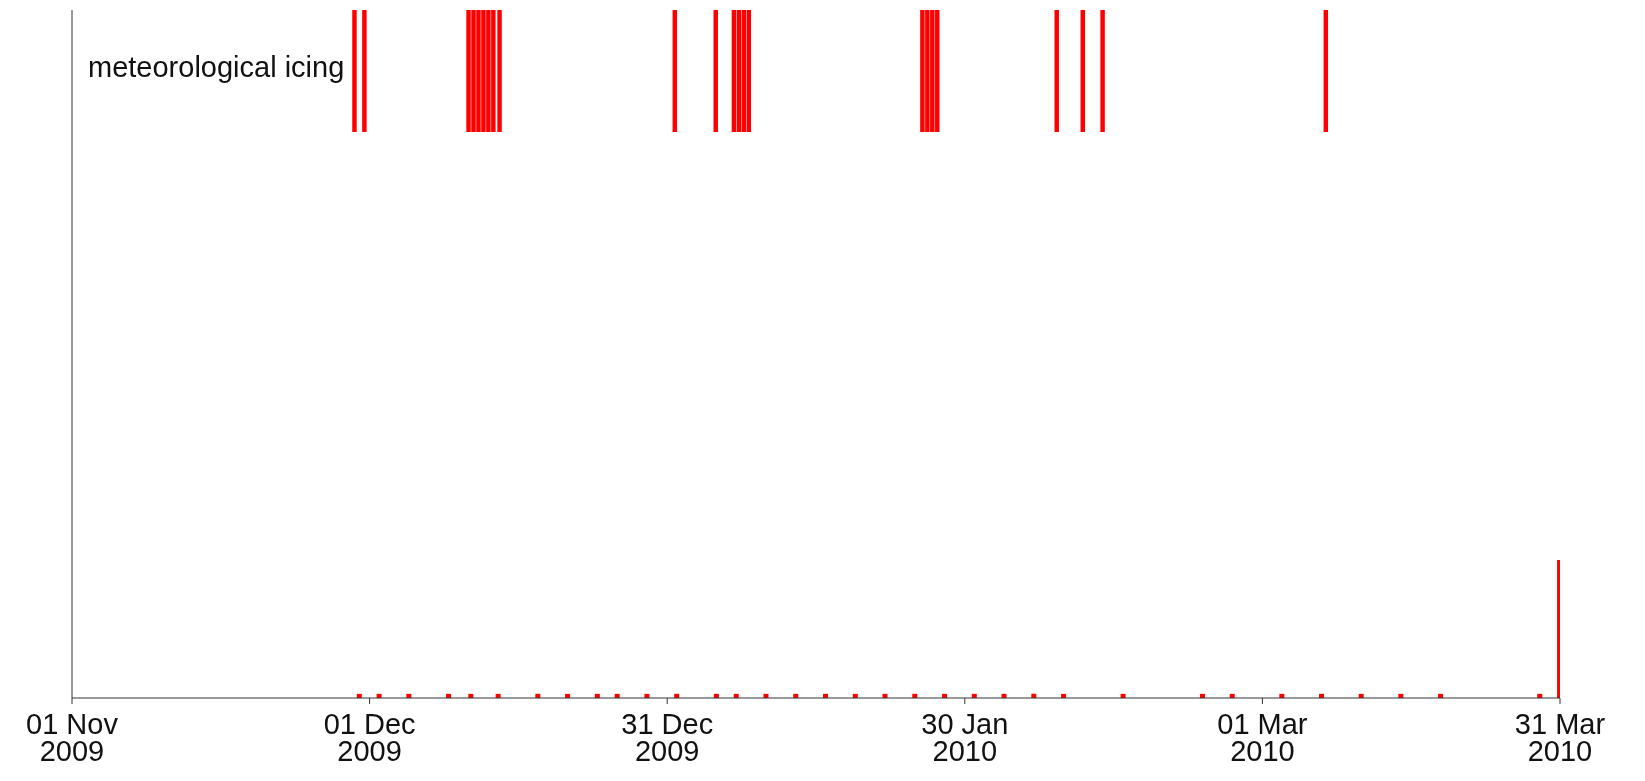  Describe the element at coordinates (667, 737) in the screenshot. I see `x-tick-label: 31 Dec 2009` at that location.